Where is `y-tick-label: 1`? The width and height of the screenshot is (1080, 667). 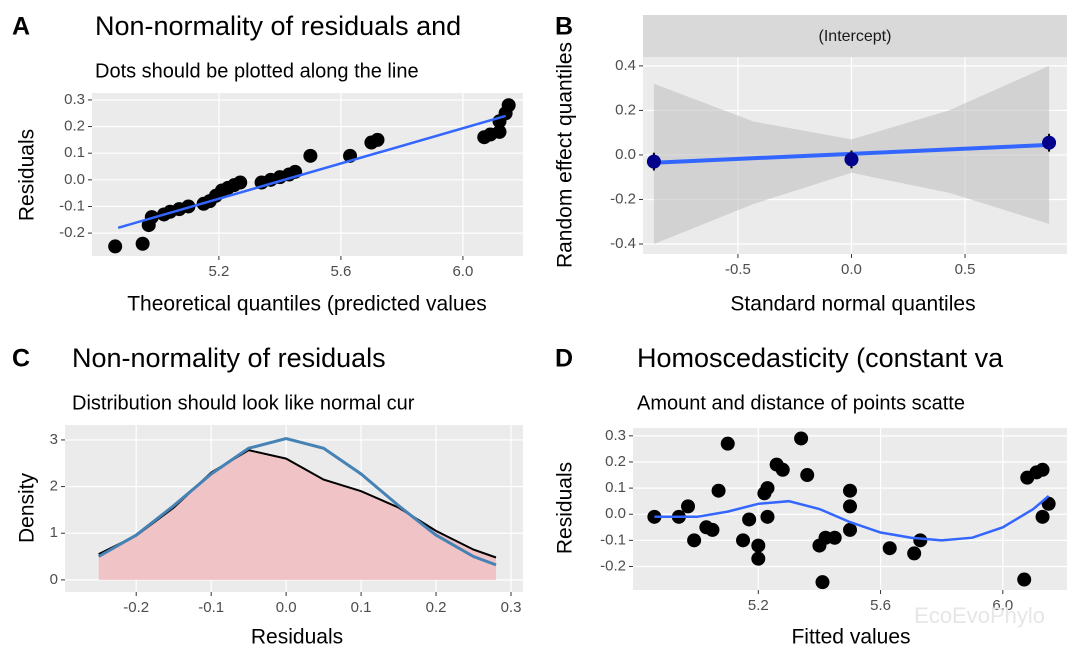
y-tick-label: 1 is located at coordinates (54, 532).